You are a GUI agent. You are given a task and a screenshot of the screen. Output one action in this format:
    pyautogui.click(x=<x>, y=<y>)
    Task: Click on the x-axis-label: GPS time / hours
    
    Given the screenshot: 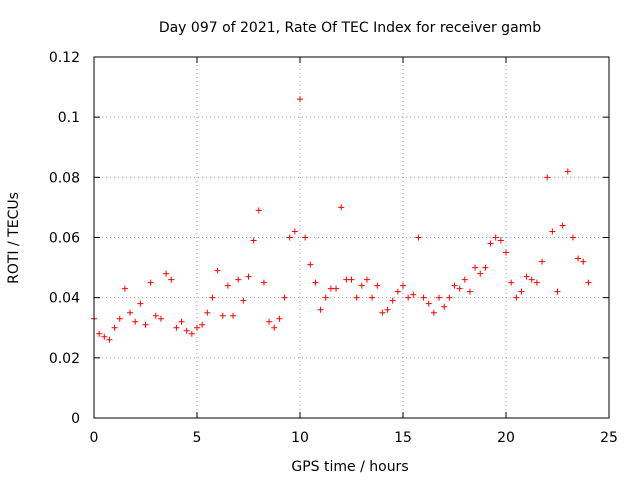 What is the action you would take?
    pyautogui.click(x=349, y=467)
    